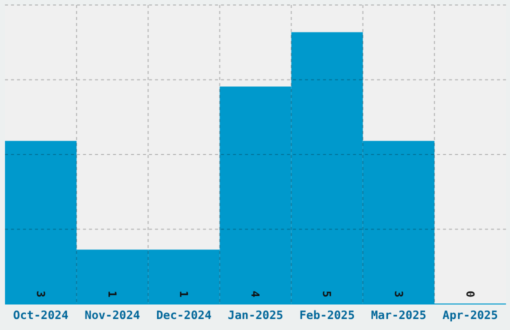 This screenshot has height=330, width=510. I want to click on data-label: 4, so click(255, 294).